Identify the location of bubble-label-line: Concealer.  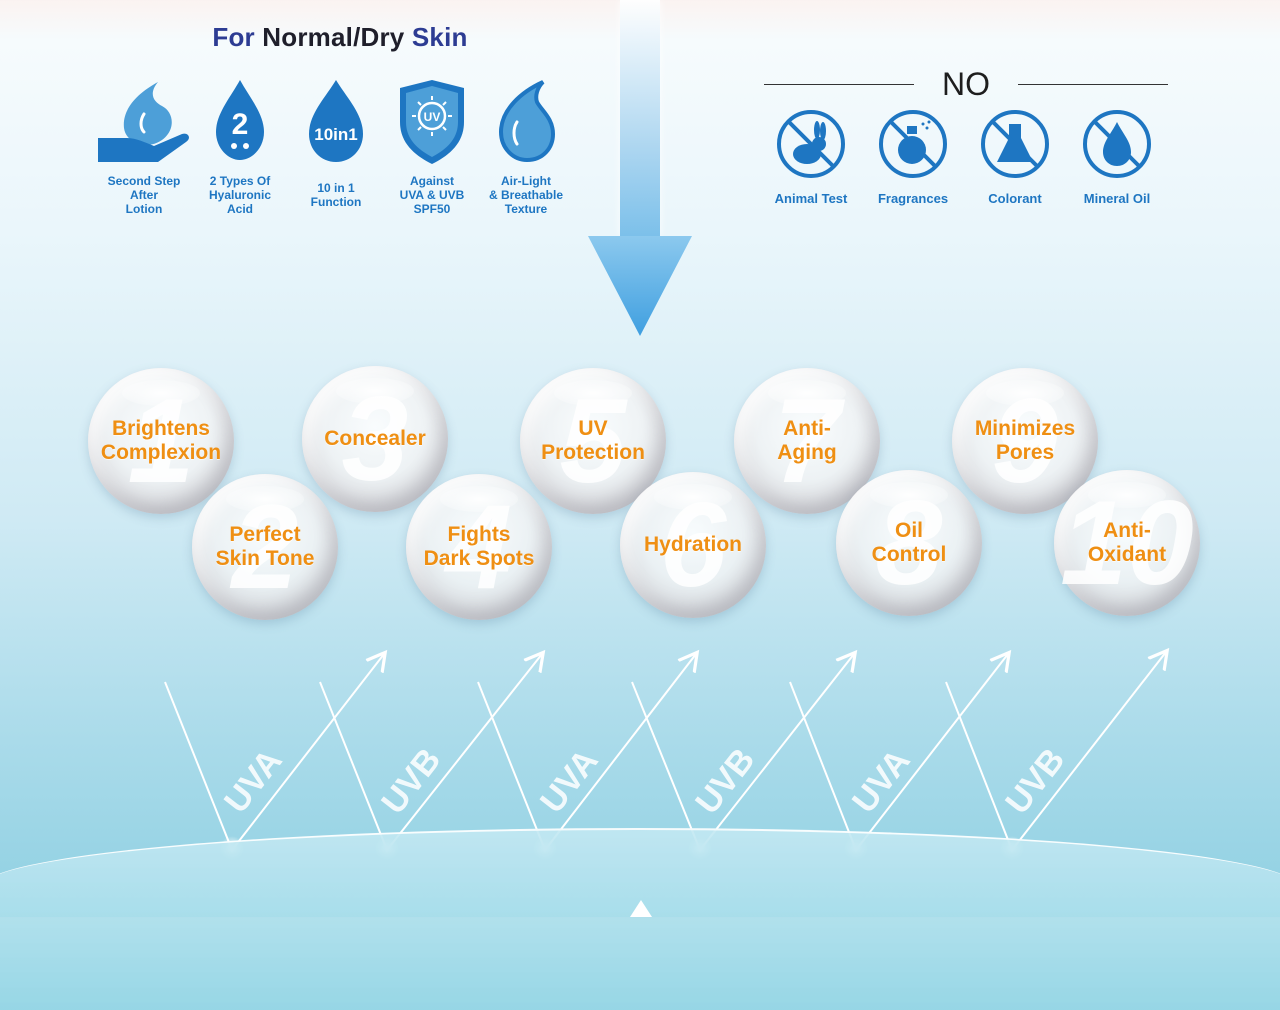
(375, 438).